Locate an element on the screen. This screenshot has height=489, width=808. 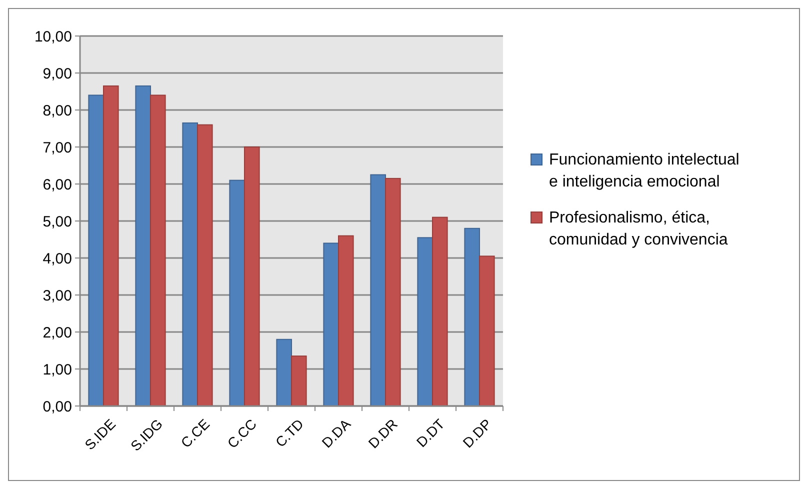
y-tick-label: 10,00 is located at coordinates (53, 37).